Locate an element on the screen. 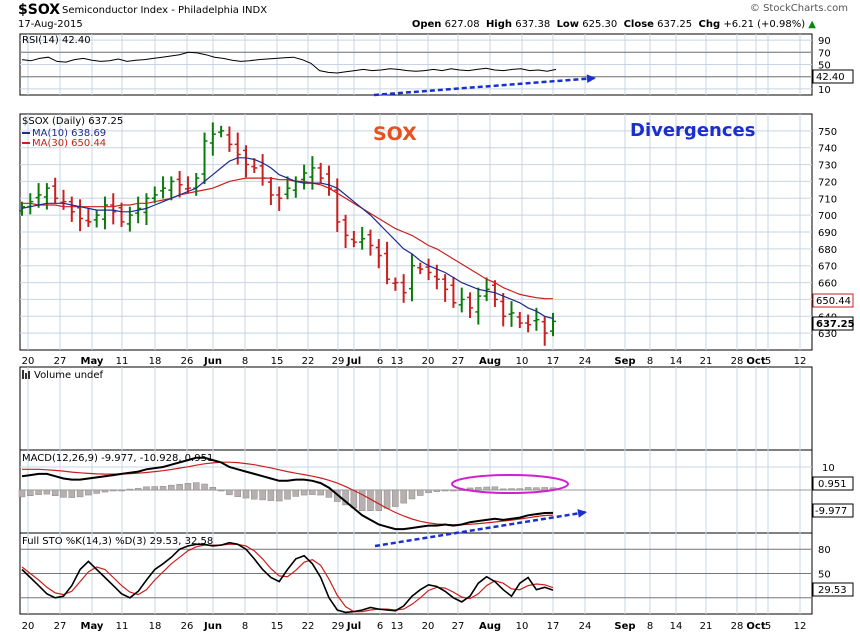  macd-value-tag-text: -9.977 is located at coordinates (831, 511).